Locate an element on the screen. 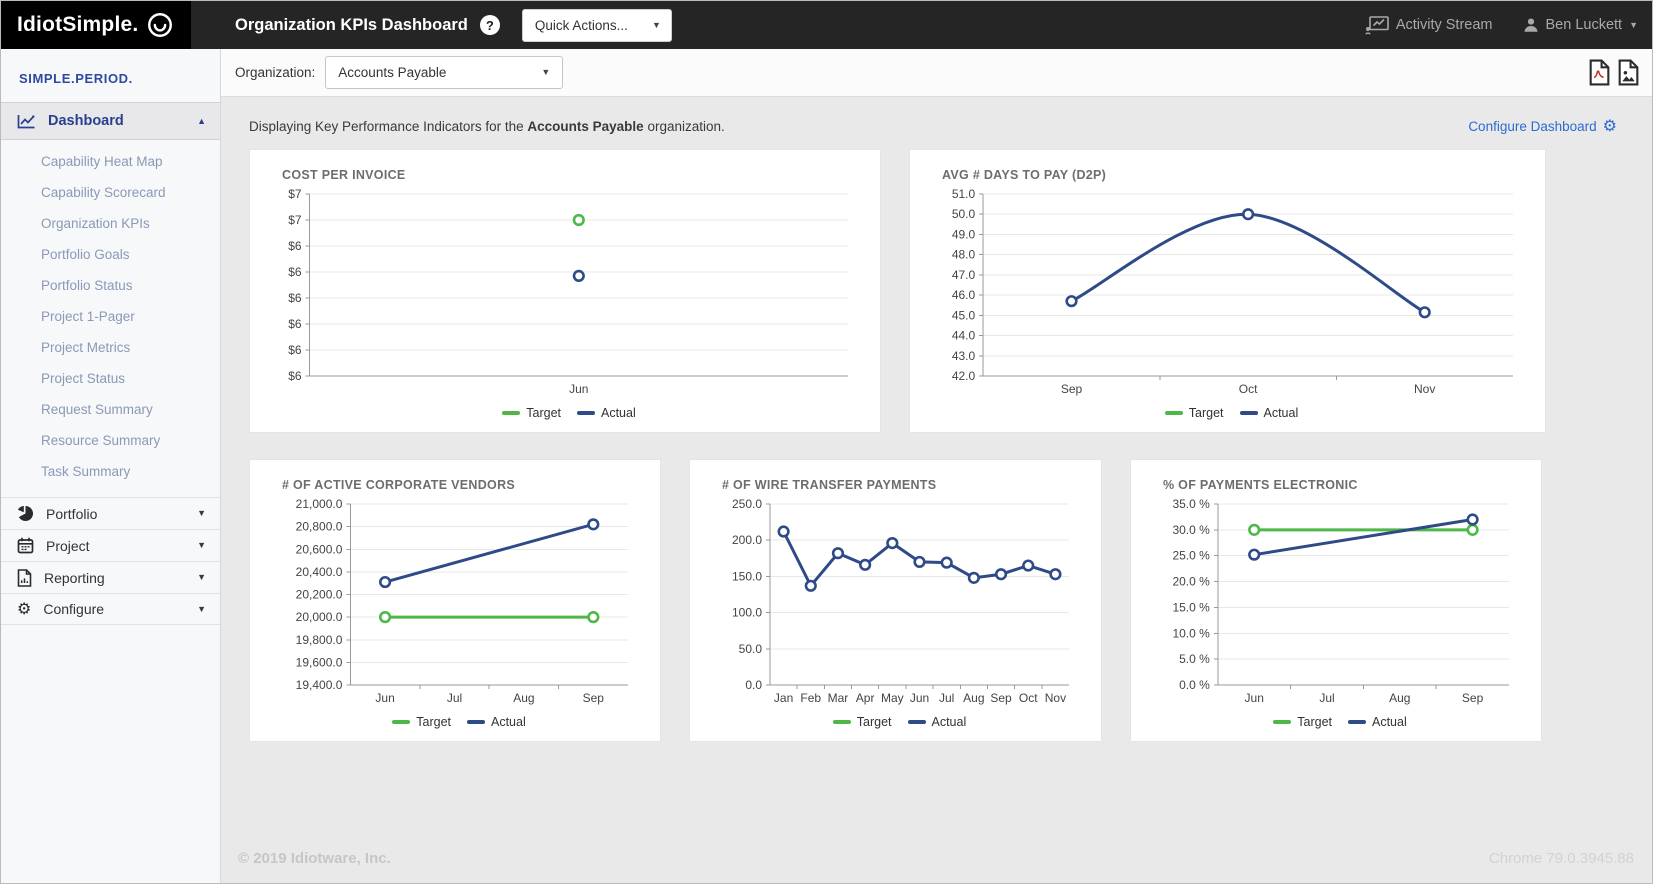 The height and width of the screenshot is (884, 1653). app-logo: IdiotSimple. is located at coordinates (96, 25).